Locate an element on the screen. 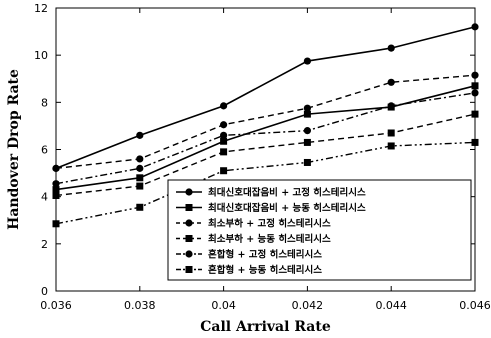 Image resolution: width=491 pixels, height=338 pixels. y-tick-label: 4 is located at coordinates (44, 197).